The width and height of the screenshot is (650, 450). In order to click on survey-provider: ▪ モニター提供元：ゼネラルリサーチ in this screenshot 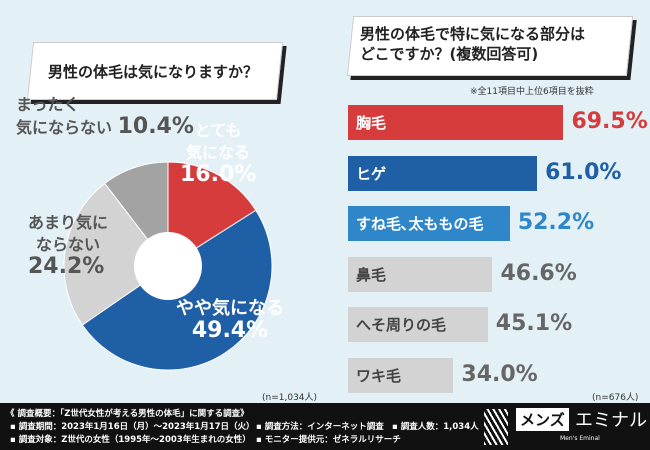, I will do `click(328, 440)`.